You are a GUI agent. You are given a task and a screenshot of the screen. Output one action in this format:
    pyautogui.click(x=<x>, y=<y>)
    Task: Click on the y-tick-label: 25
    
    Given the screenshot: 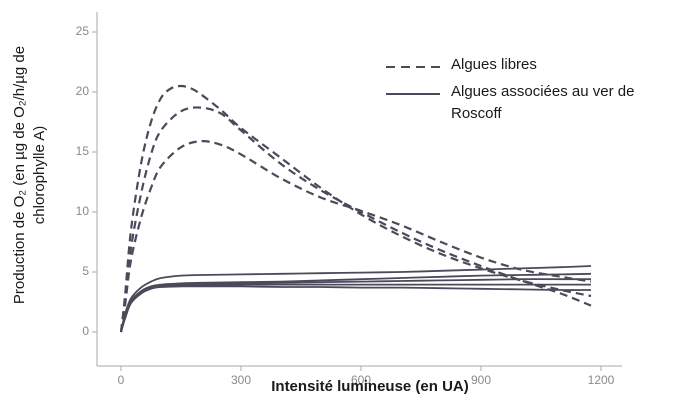 What is the action you would take?
    pyautogui.click(x=83, y=31)
    